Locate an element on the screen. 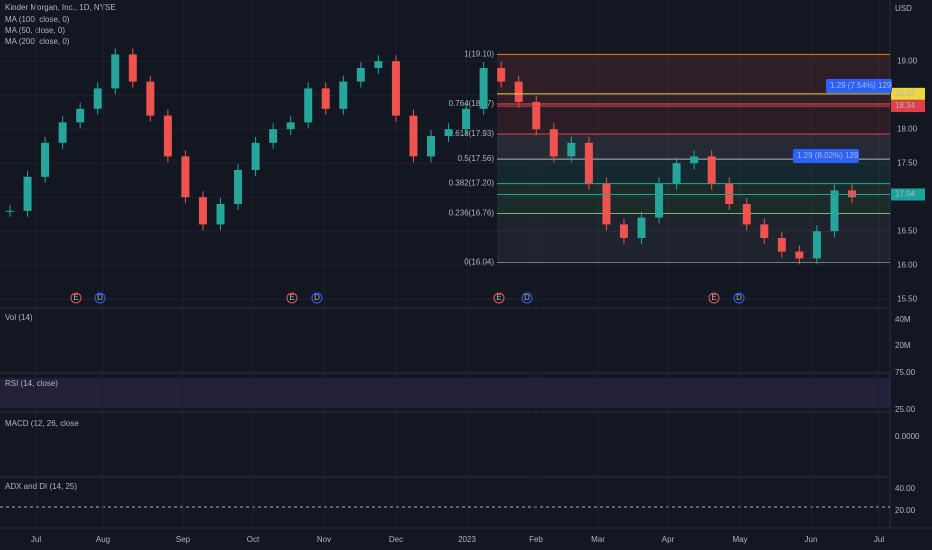  pane-tick-label: 25.00 is located at coordinates (905, 409).